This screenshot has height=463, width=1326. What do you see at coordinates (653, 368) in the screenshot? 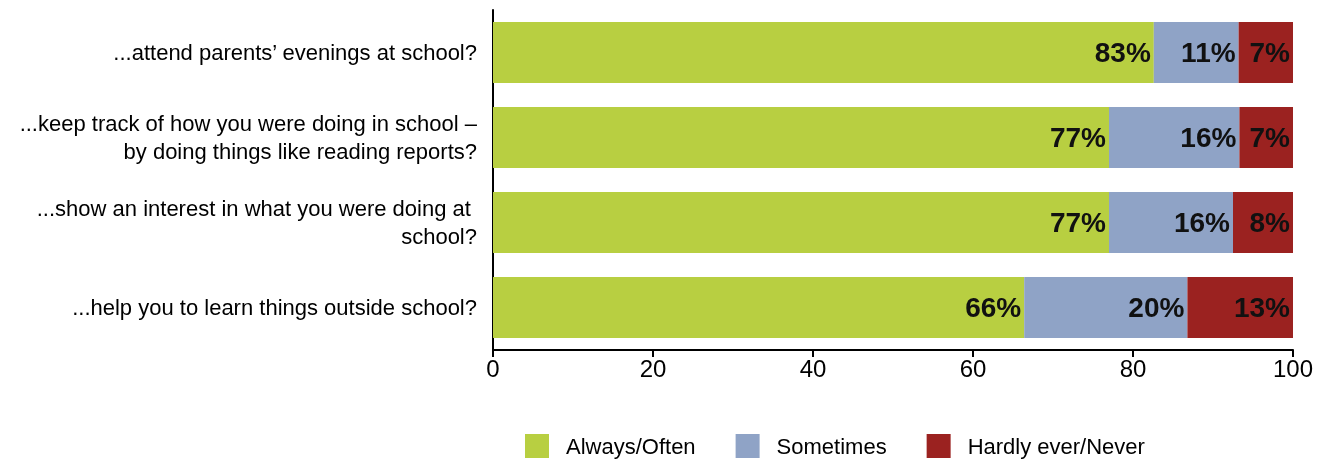
I see `x-tick-label: 20` at bounding box center [653, 368].